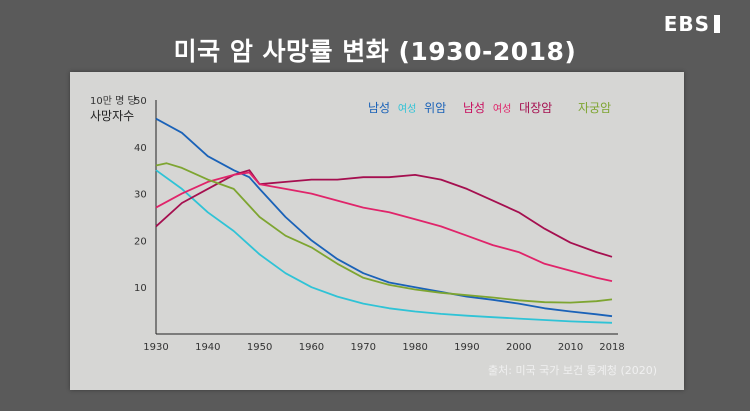 This screenshot has width=750, height=411. What do you see at coordinates (384, 213) in the screenshot?
I see `series-line-colorectal-male` at bounding box center [384, 213].